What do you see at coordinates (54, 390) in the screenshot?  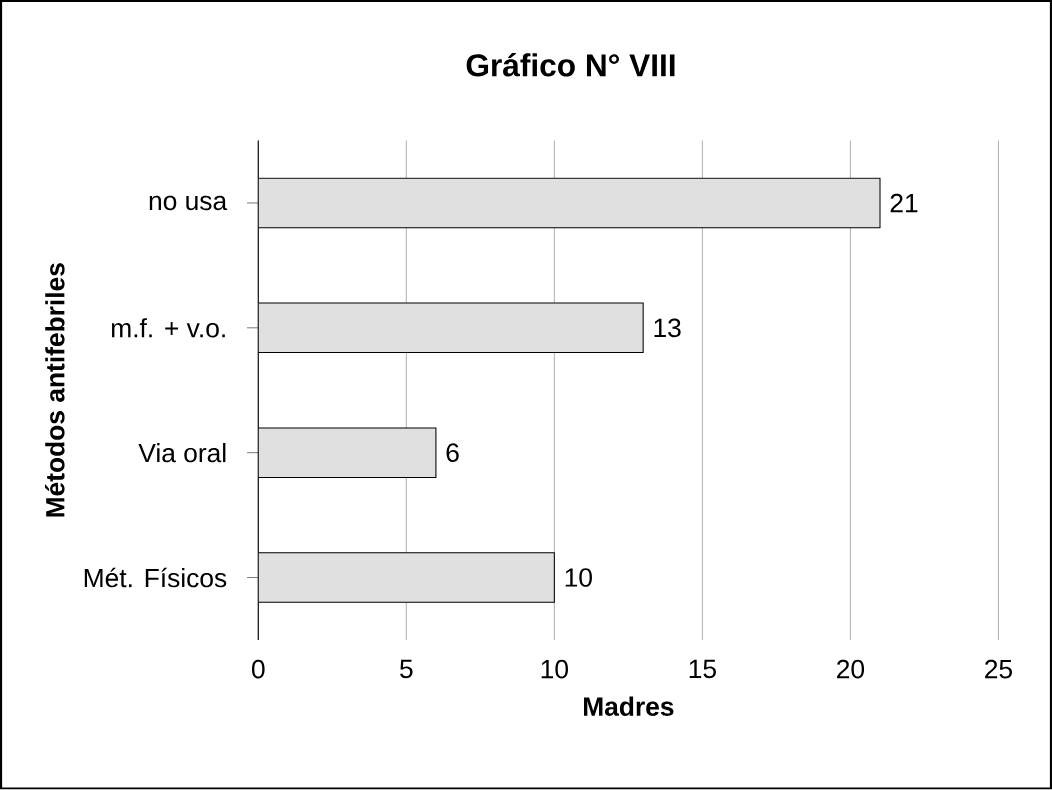 I see `y-axis-title: Métodos antifebriles` at bounding box center [54, 390].